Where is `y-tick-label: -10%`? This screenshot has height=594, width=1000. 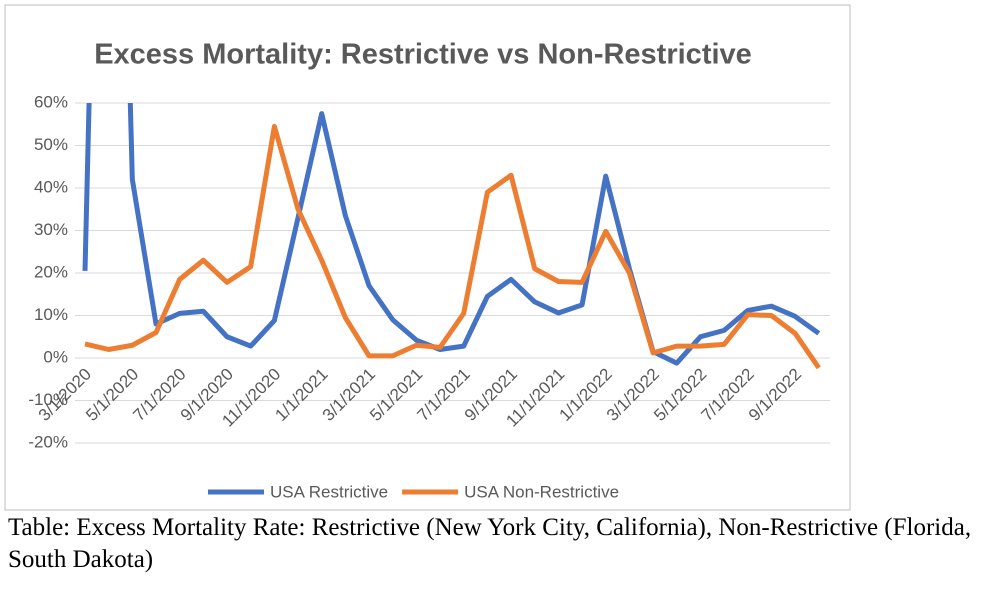
y-tick-label: -10% is located at coordinates (48, 399).